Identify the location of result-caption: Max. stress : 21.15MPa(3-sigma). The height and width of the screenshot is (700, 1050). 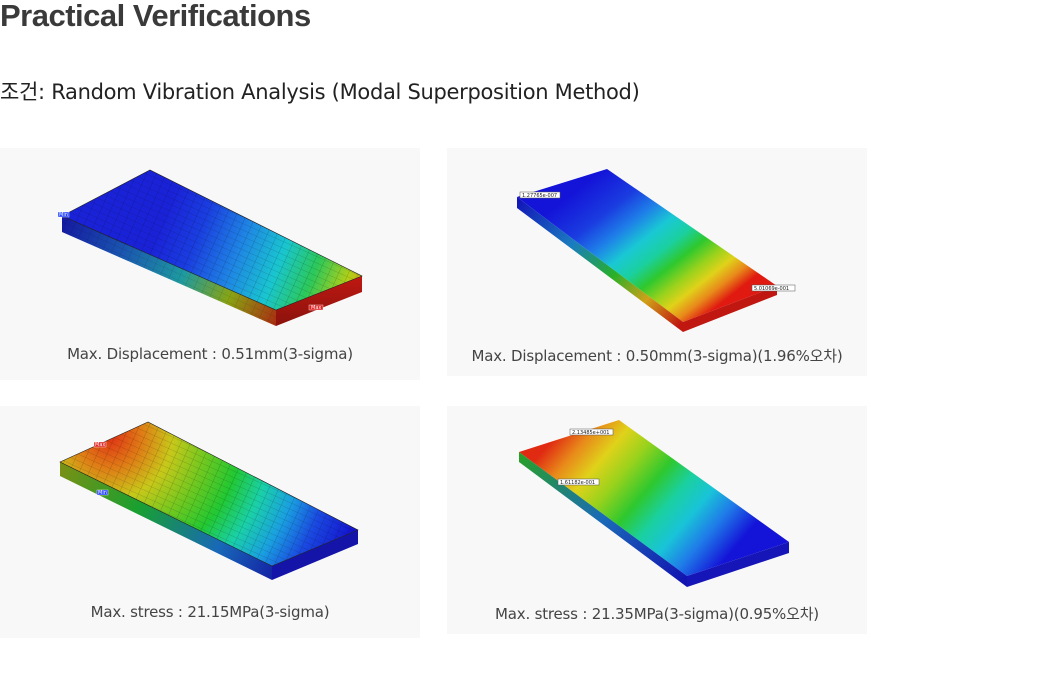
(210, 612).